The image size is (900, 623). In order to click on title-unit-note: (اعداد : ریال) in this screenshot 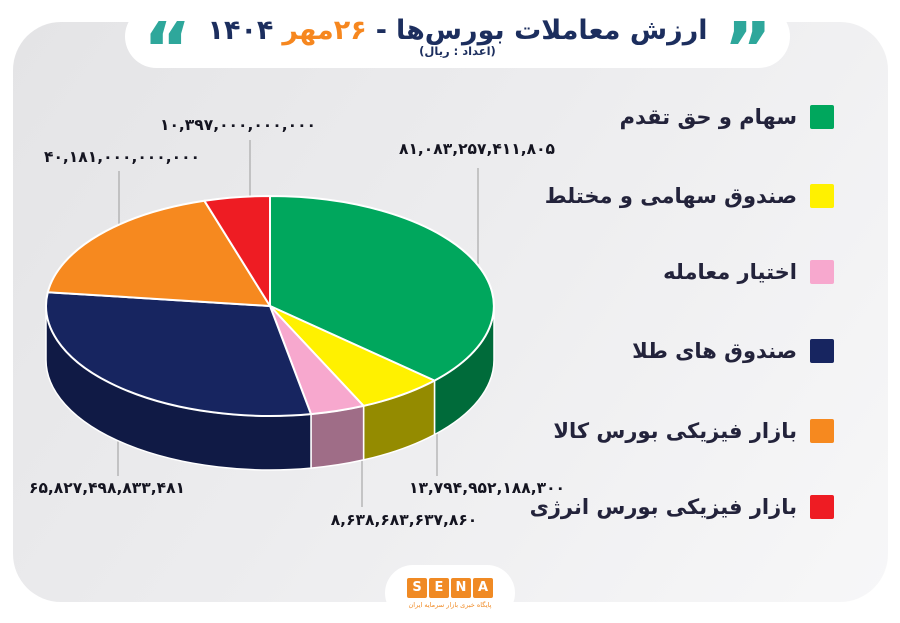, I will do `click(457, 51)`.